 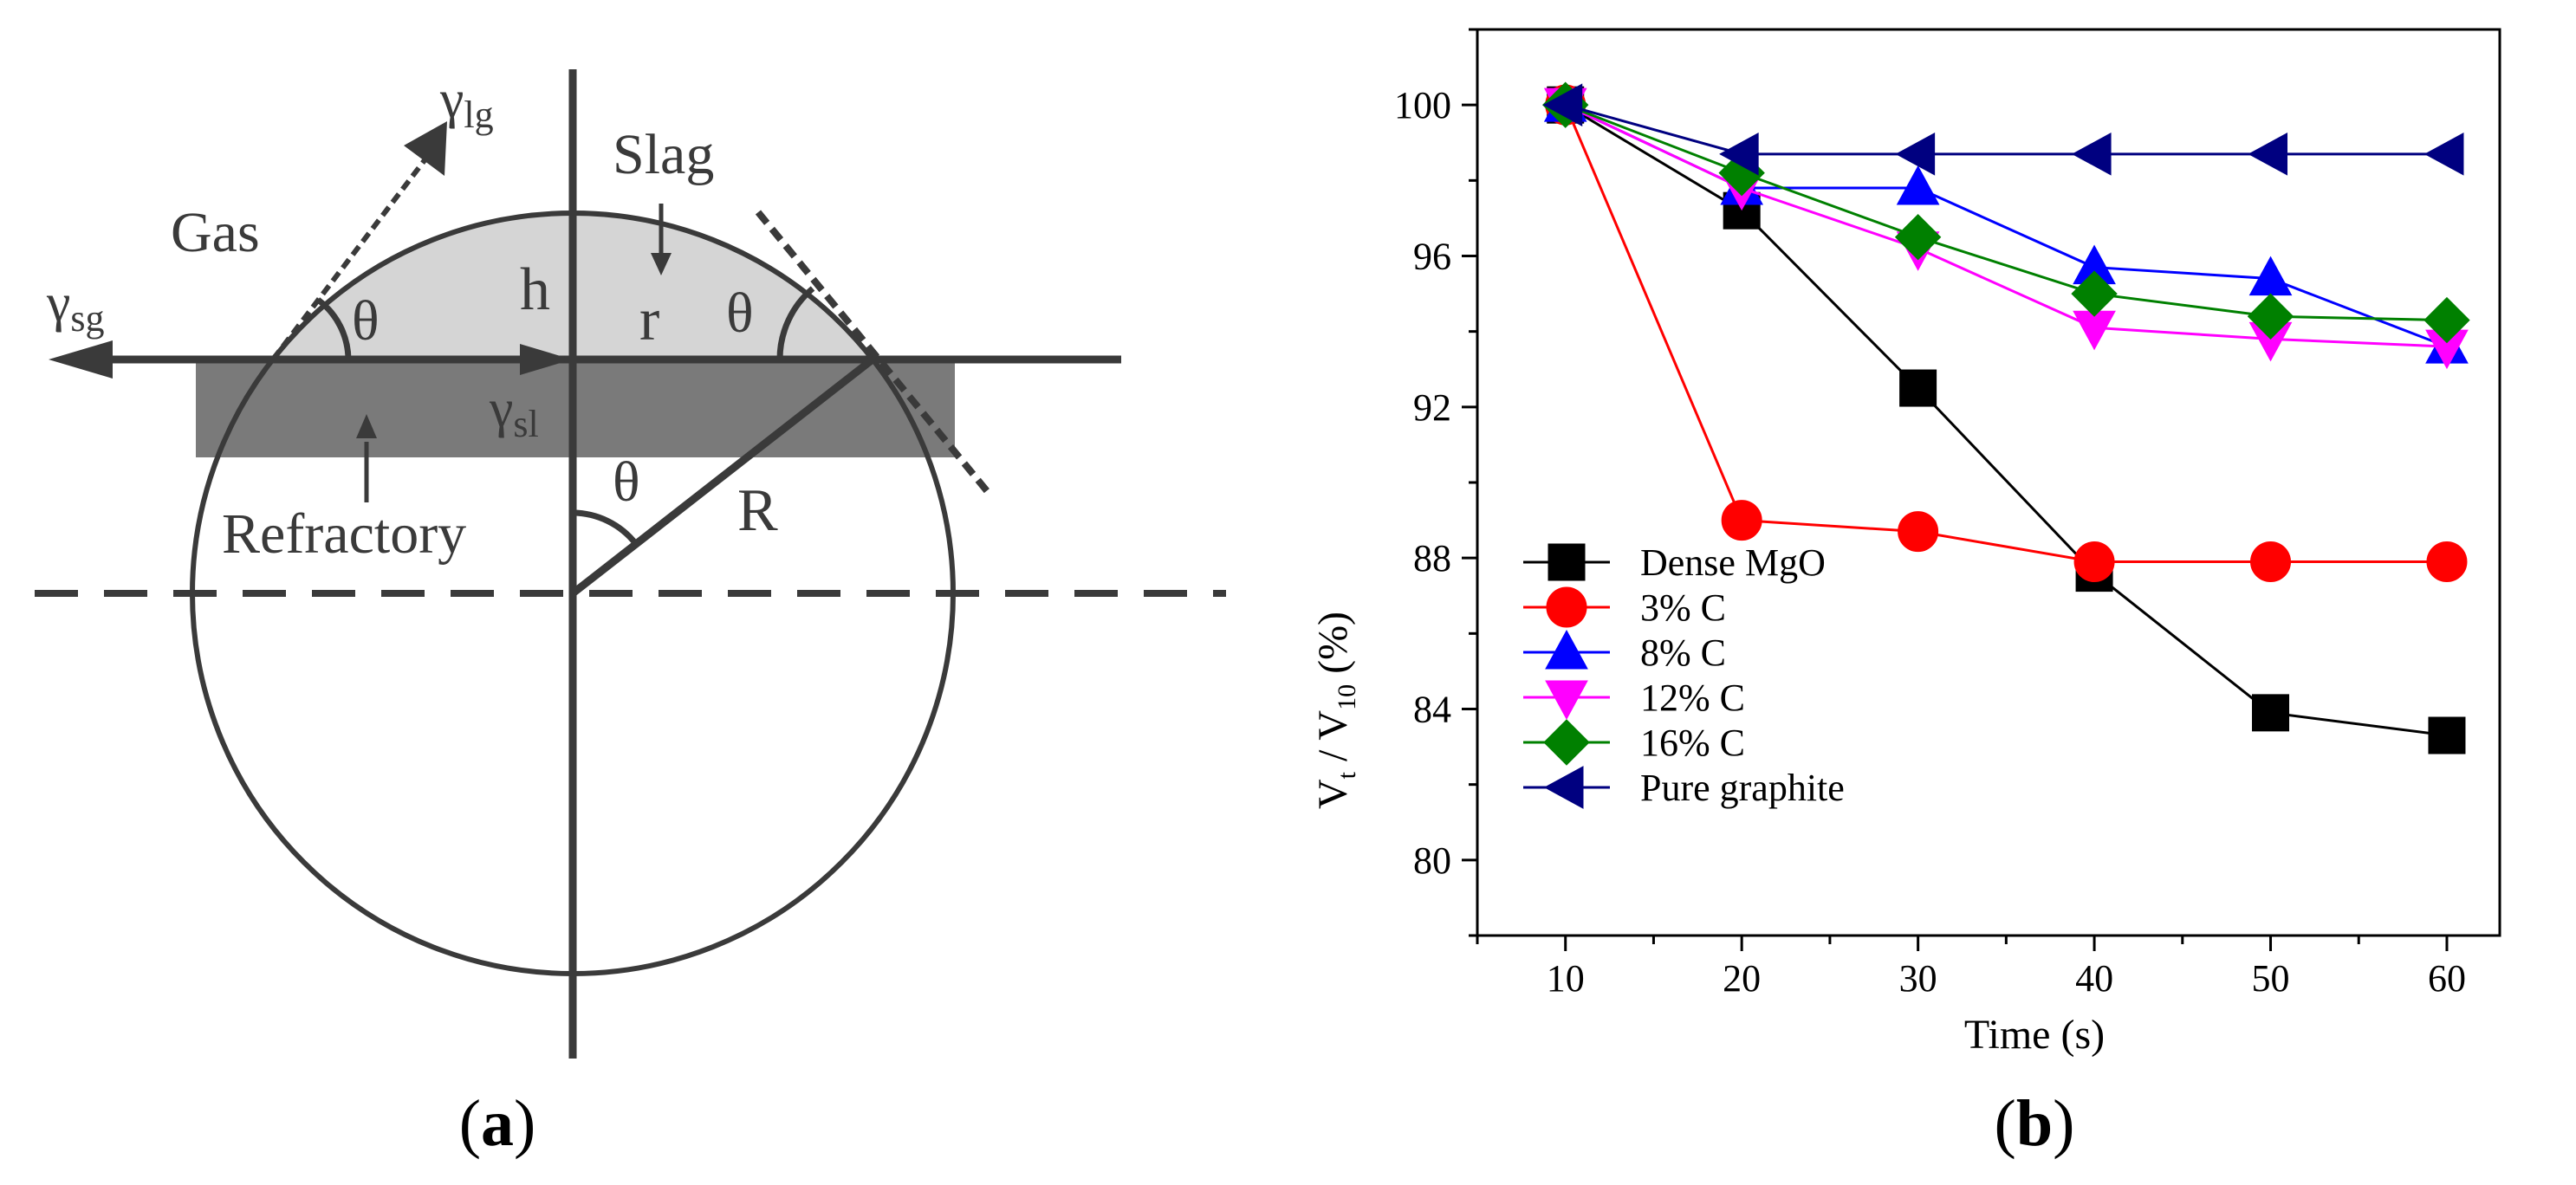 What do you see at coordinates (1692, 698) in the screenshot?
I see `legend-label: 12% C` at bounding box center [1692, 698].